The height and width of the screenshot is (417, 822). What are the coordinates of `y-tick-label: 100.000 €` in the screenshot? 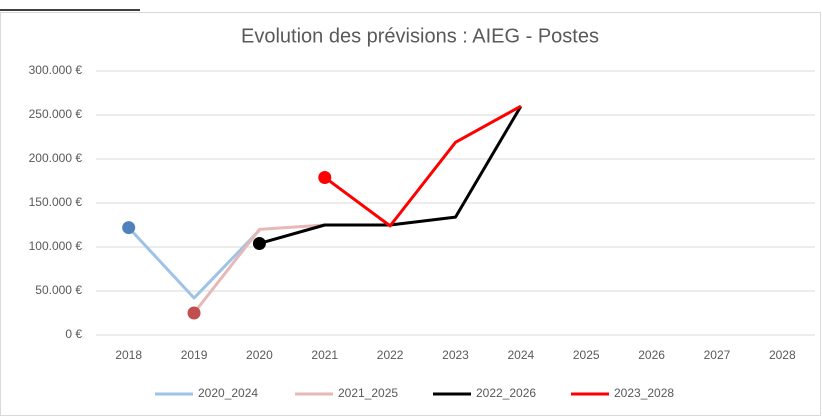 It's located at (56, 246).